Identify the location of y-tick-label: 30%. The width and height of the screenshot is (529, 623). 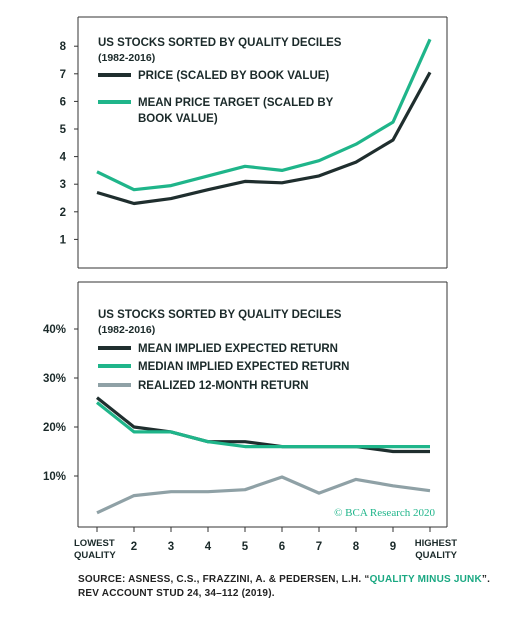
(54, 379).